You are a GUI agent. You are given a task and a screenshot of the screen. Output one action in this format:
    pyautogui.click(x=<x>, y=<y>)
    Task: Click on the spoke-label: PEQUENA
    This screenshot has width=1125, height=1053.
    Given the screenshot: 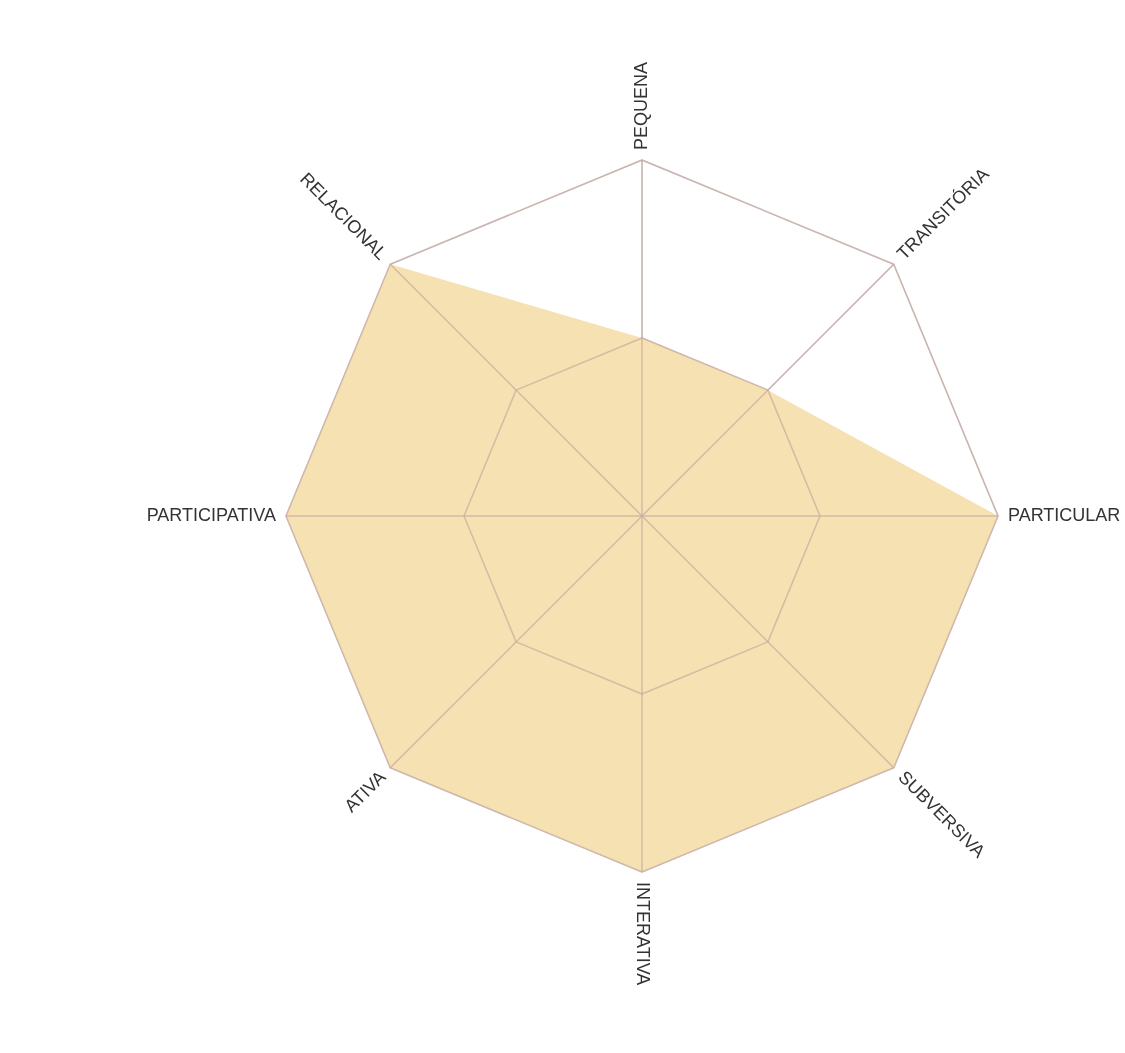 What is the action you would take?
    pyautogui.click(x=640, y=105)
    